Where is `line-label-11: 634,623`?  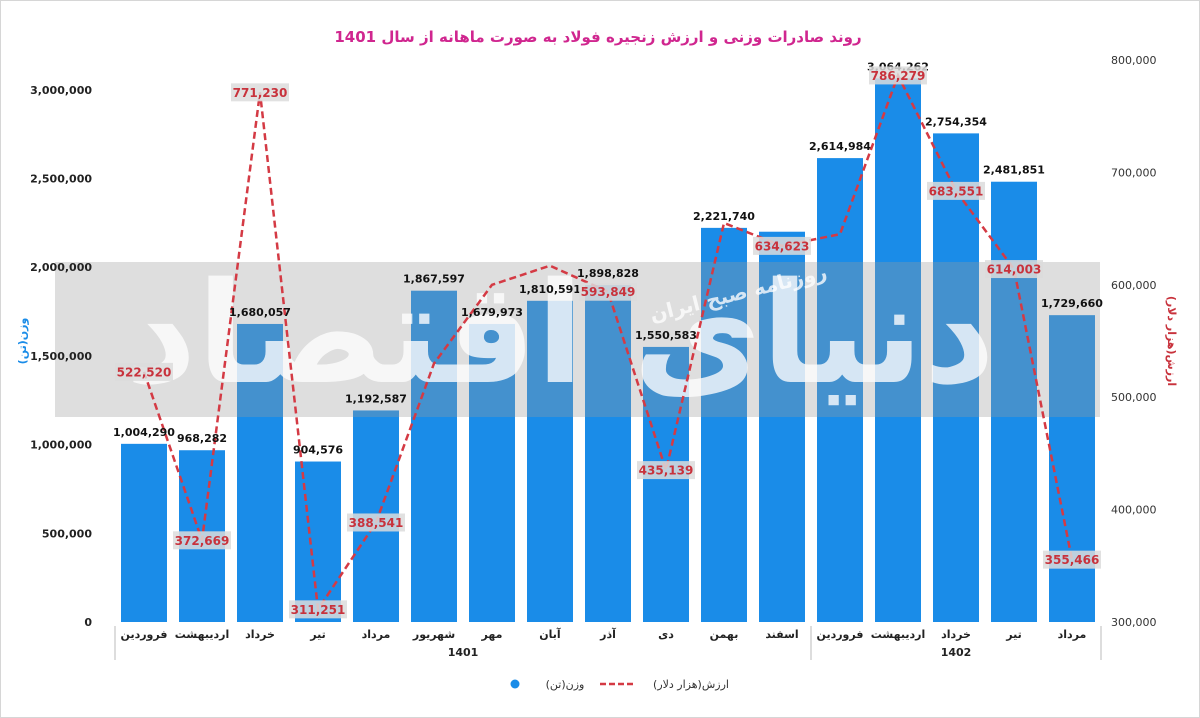 line-label-11: 634,623 is located at coordinates (782, 246).